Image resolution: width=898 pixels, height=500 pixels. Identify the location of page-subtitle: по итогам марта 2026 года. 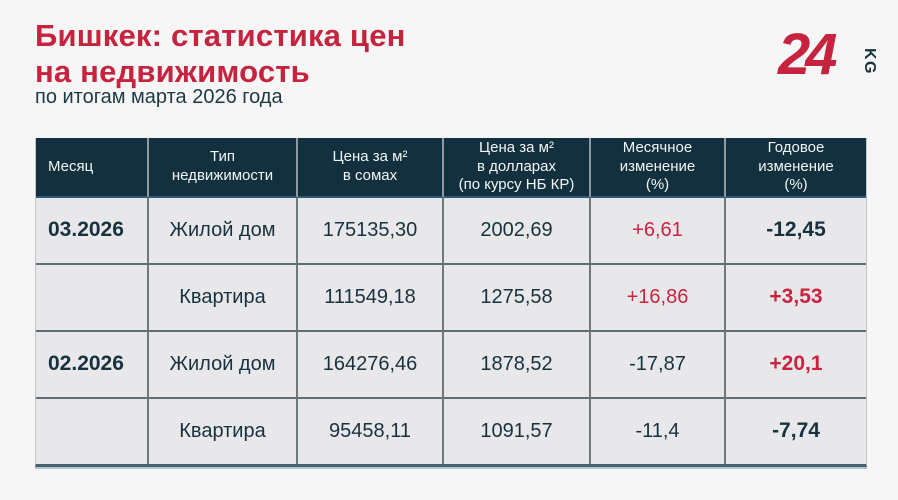
(159, 97).